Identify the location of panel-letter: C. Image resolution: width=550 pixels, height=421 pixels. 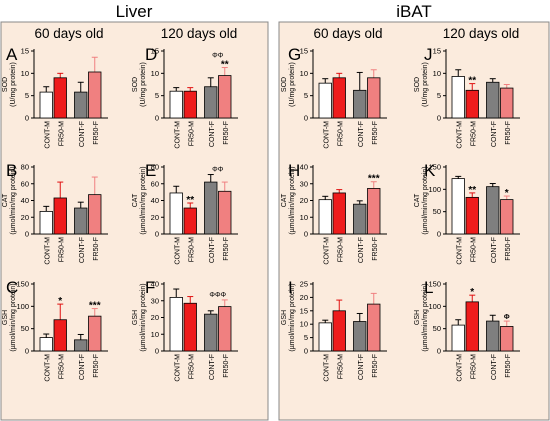
(12, 287).